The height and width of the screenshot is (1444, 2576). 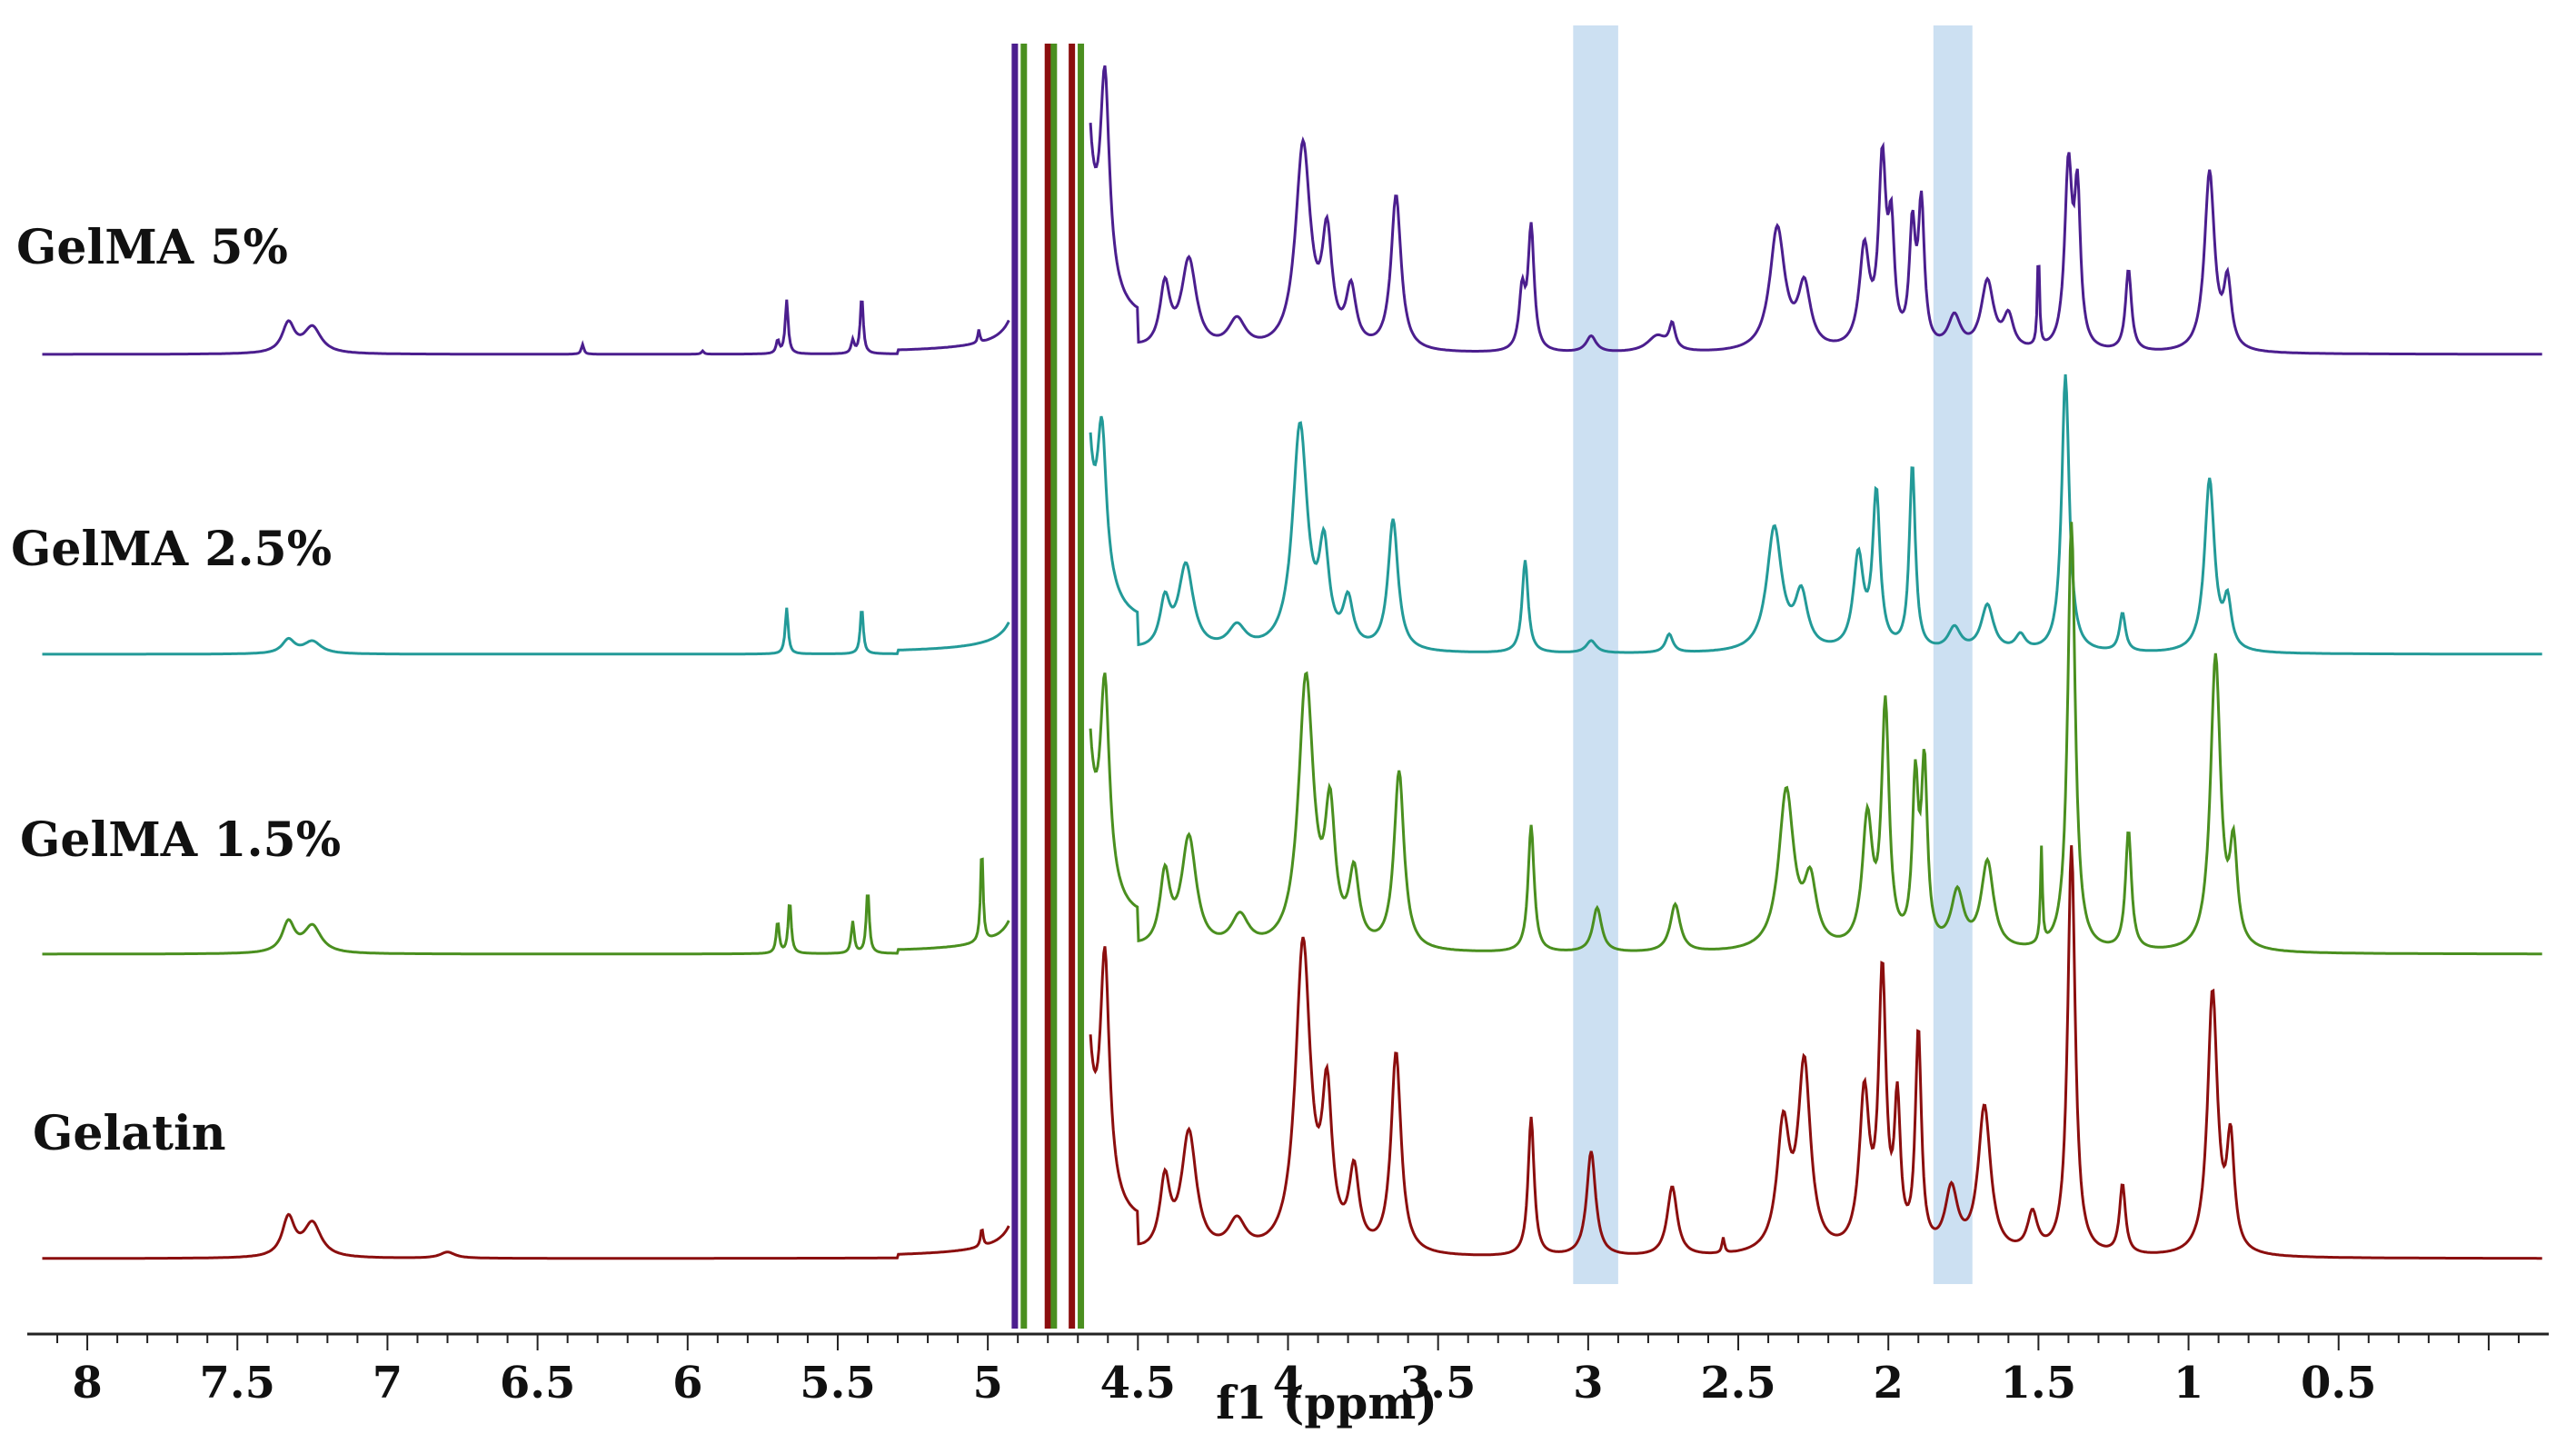 What do you see at coordinates (987, 1384) in the screenshot?
I see `x-tick-label: 5` at bounding box center [987, 1384].